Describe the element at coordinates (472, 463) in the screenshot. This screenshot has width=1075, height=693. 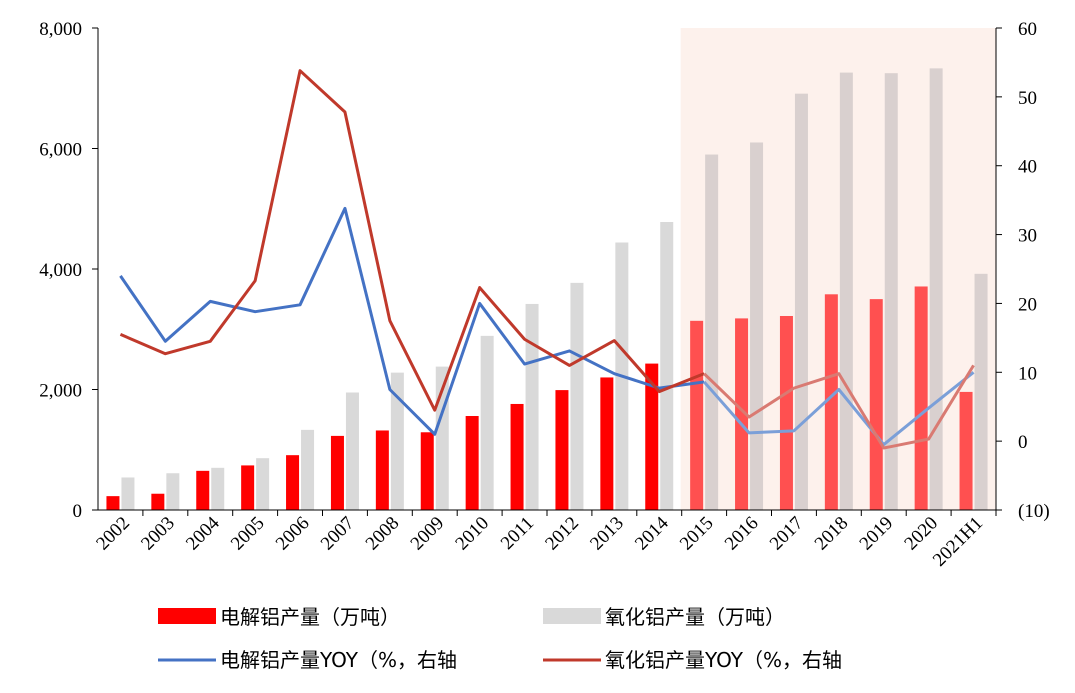
I see `bar-electrolytic-aluminum-2010` at that location.